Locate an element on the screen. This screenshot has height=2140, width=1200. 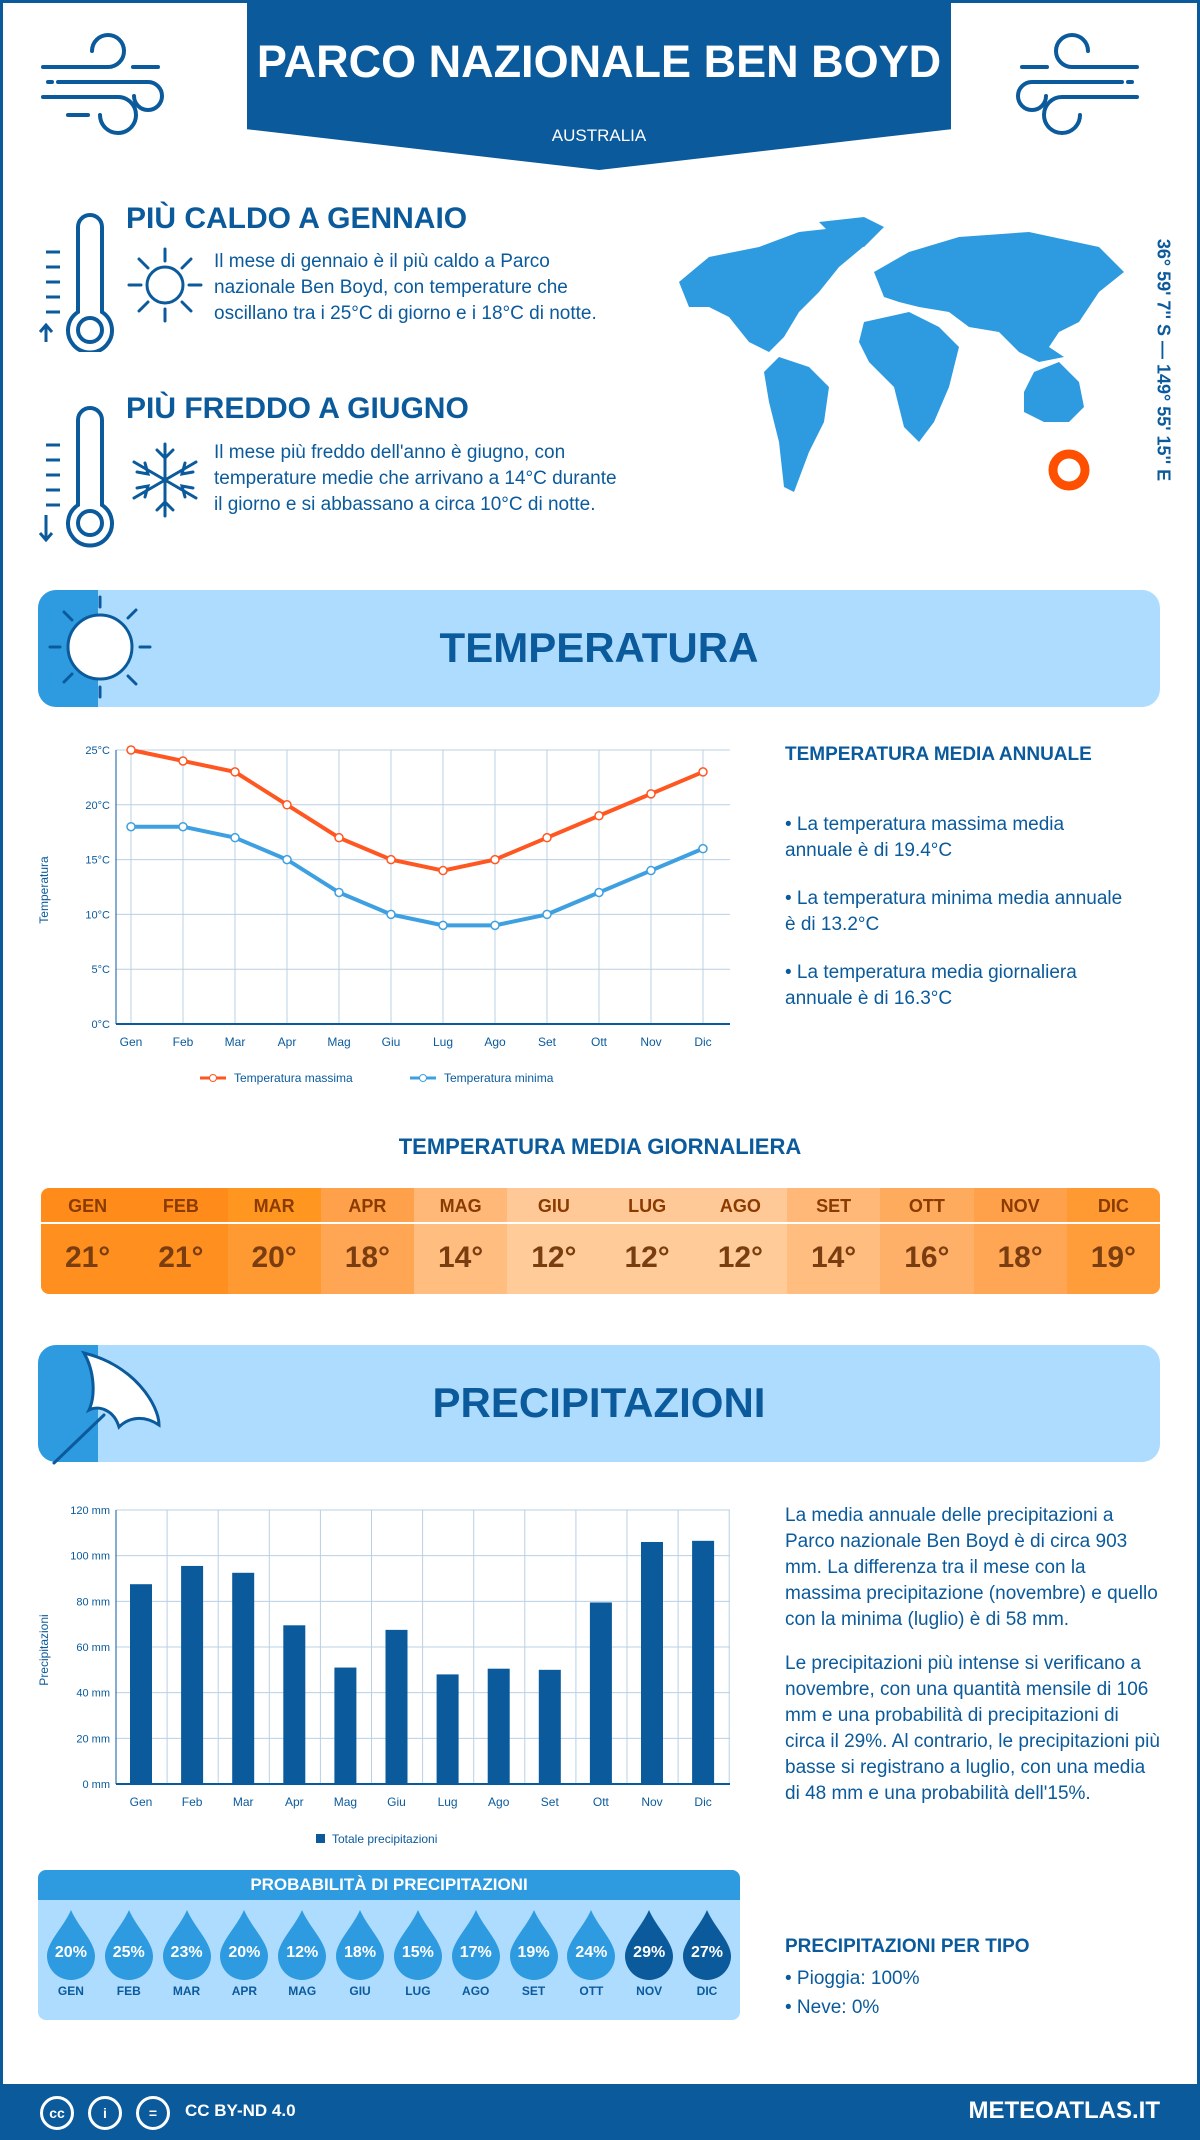
prob-value: 23% is located at coordinates (186, 1952).